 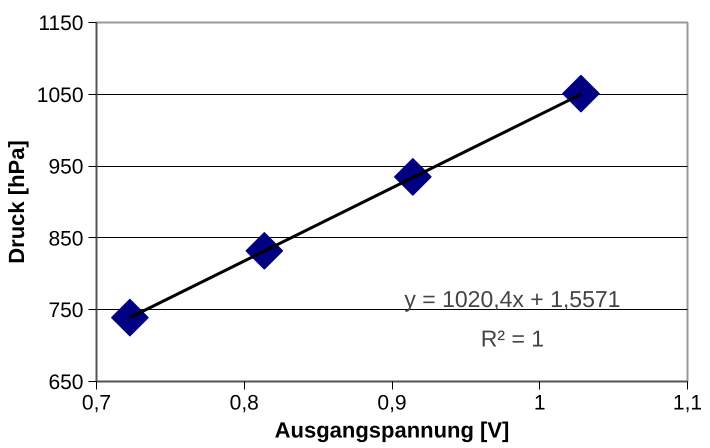 What do you see at coordinates (16, 202) in the screenshot?
I see `y-axis-title: Druck [hPa]` at bounding box center [16, 202].